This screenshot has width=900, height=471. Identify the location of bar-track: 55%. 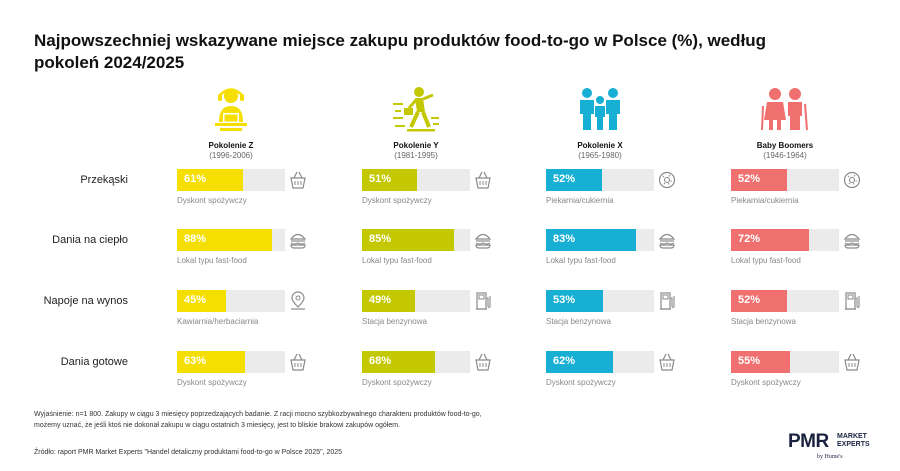
(785, 362).